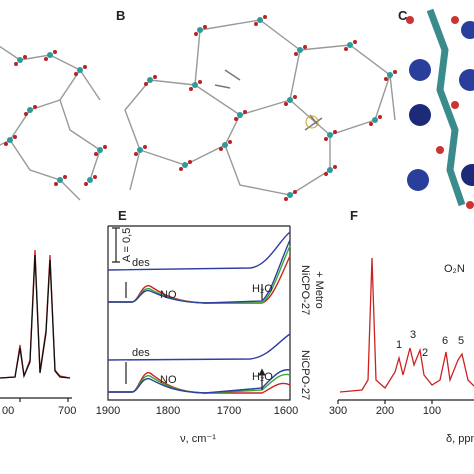 The image size is (474, 474). I want to click on peak-label: 2, so click(425, 353).